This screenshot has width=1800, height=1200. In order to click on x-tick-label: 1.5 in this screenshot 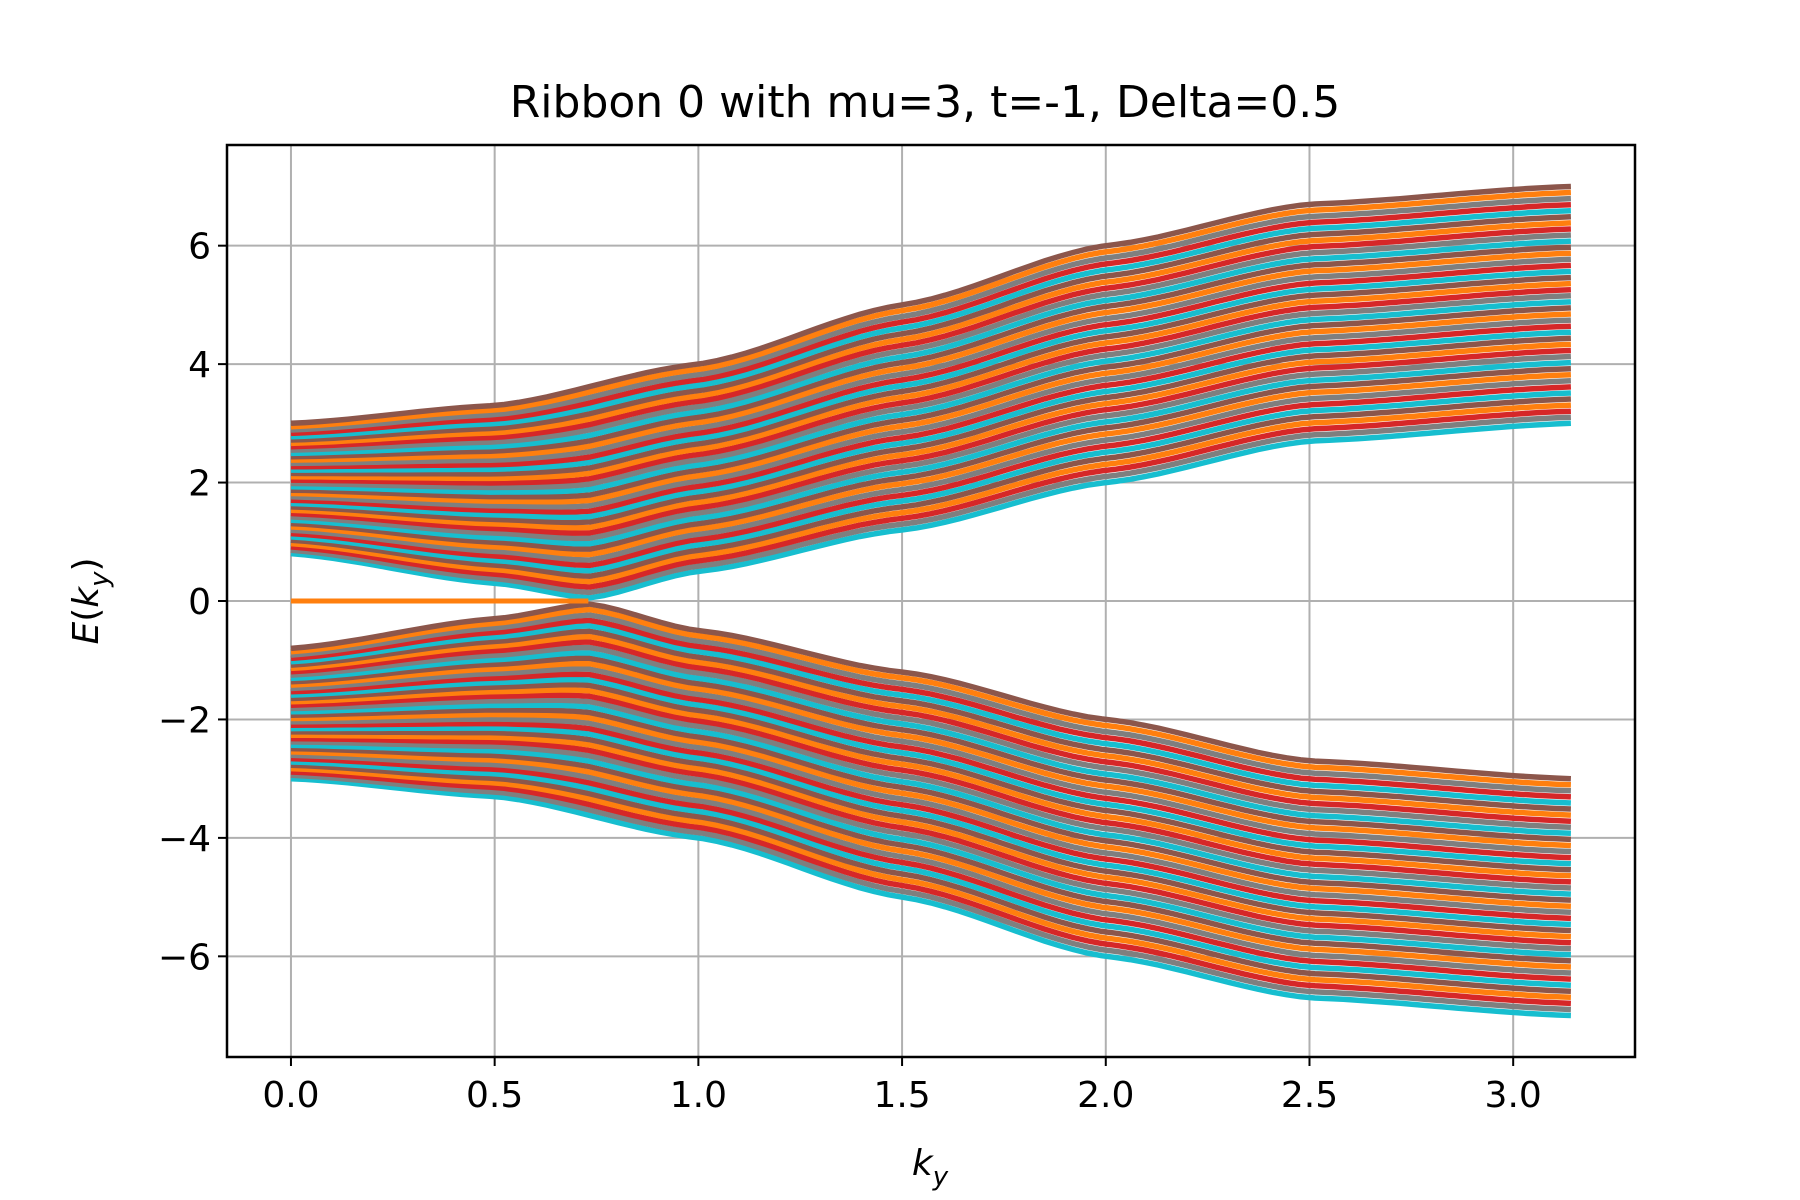, I will do `click(901, 1095)`.